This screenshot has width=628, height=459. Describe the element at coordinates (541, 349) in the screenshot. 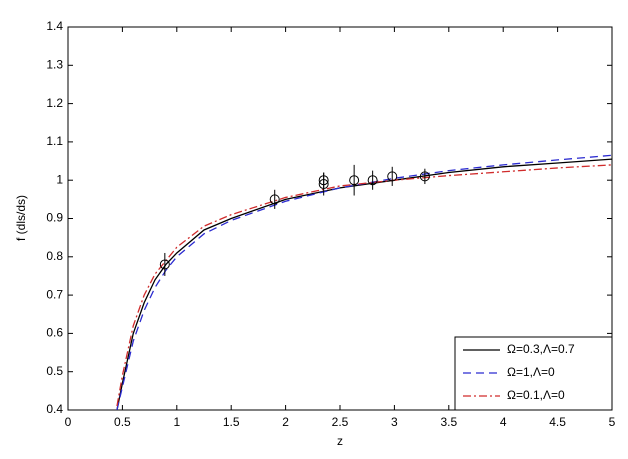

I see `legend-label: Ω=0.3,Λ=0.7` at that location.